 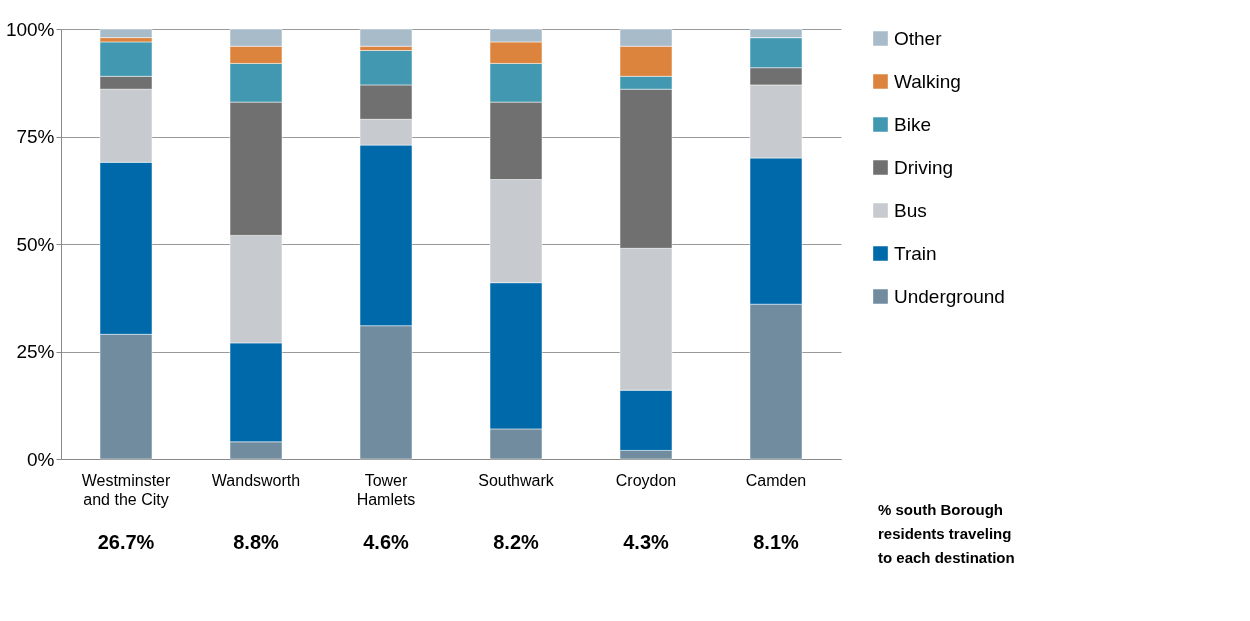 What do you see at coordinates (915, 253) in the screenshot?
I see `legend-label: Train` at bounding box center [915, 253].